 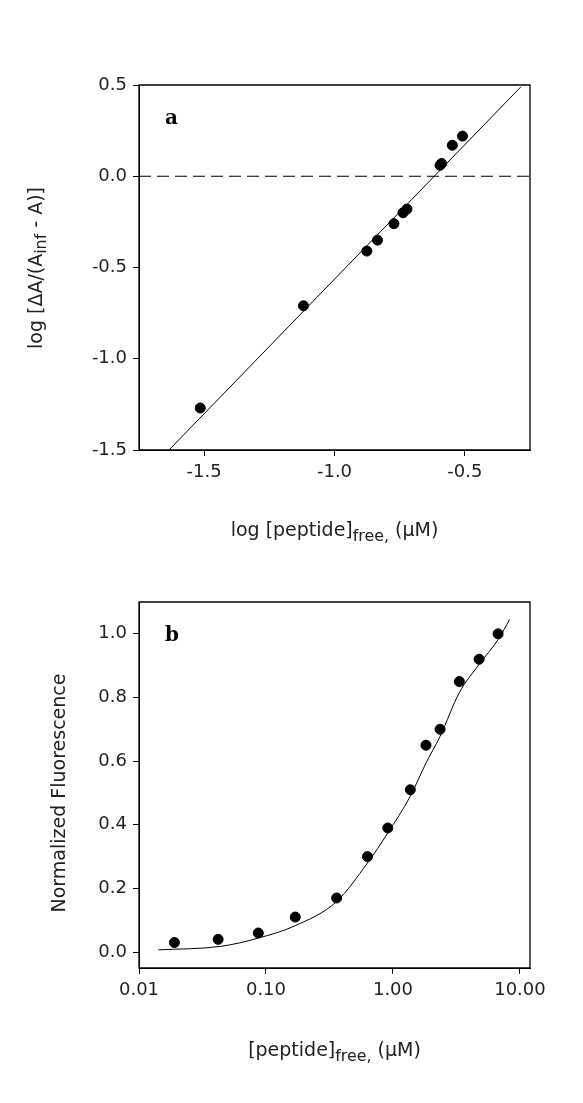 What do you see at coordinates (109, 357) in the screenshot?
I see `y-tick-label: -1.0` at bounding box center [109, 357].